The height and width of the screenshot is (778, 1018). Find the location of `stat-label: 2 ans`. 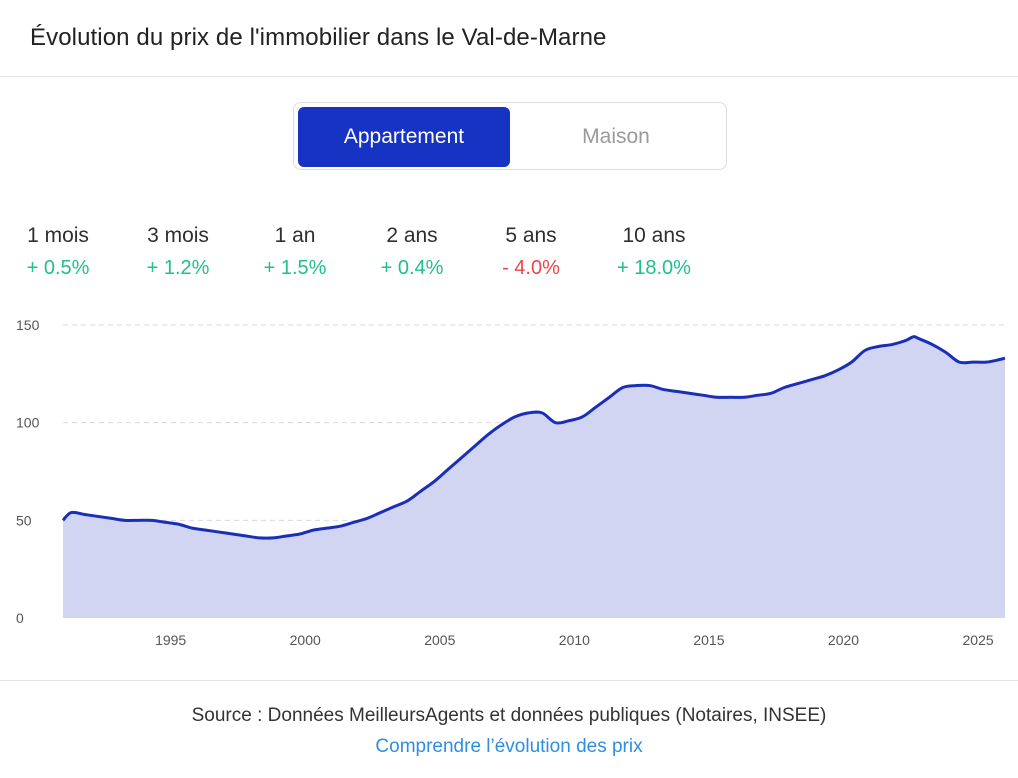

stat-label: 2 ans is located at coordinates (412, 235).